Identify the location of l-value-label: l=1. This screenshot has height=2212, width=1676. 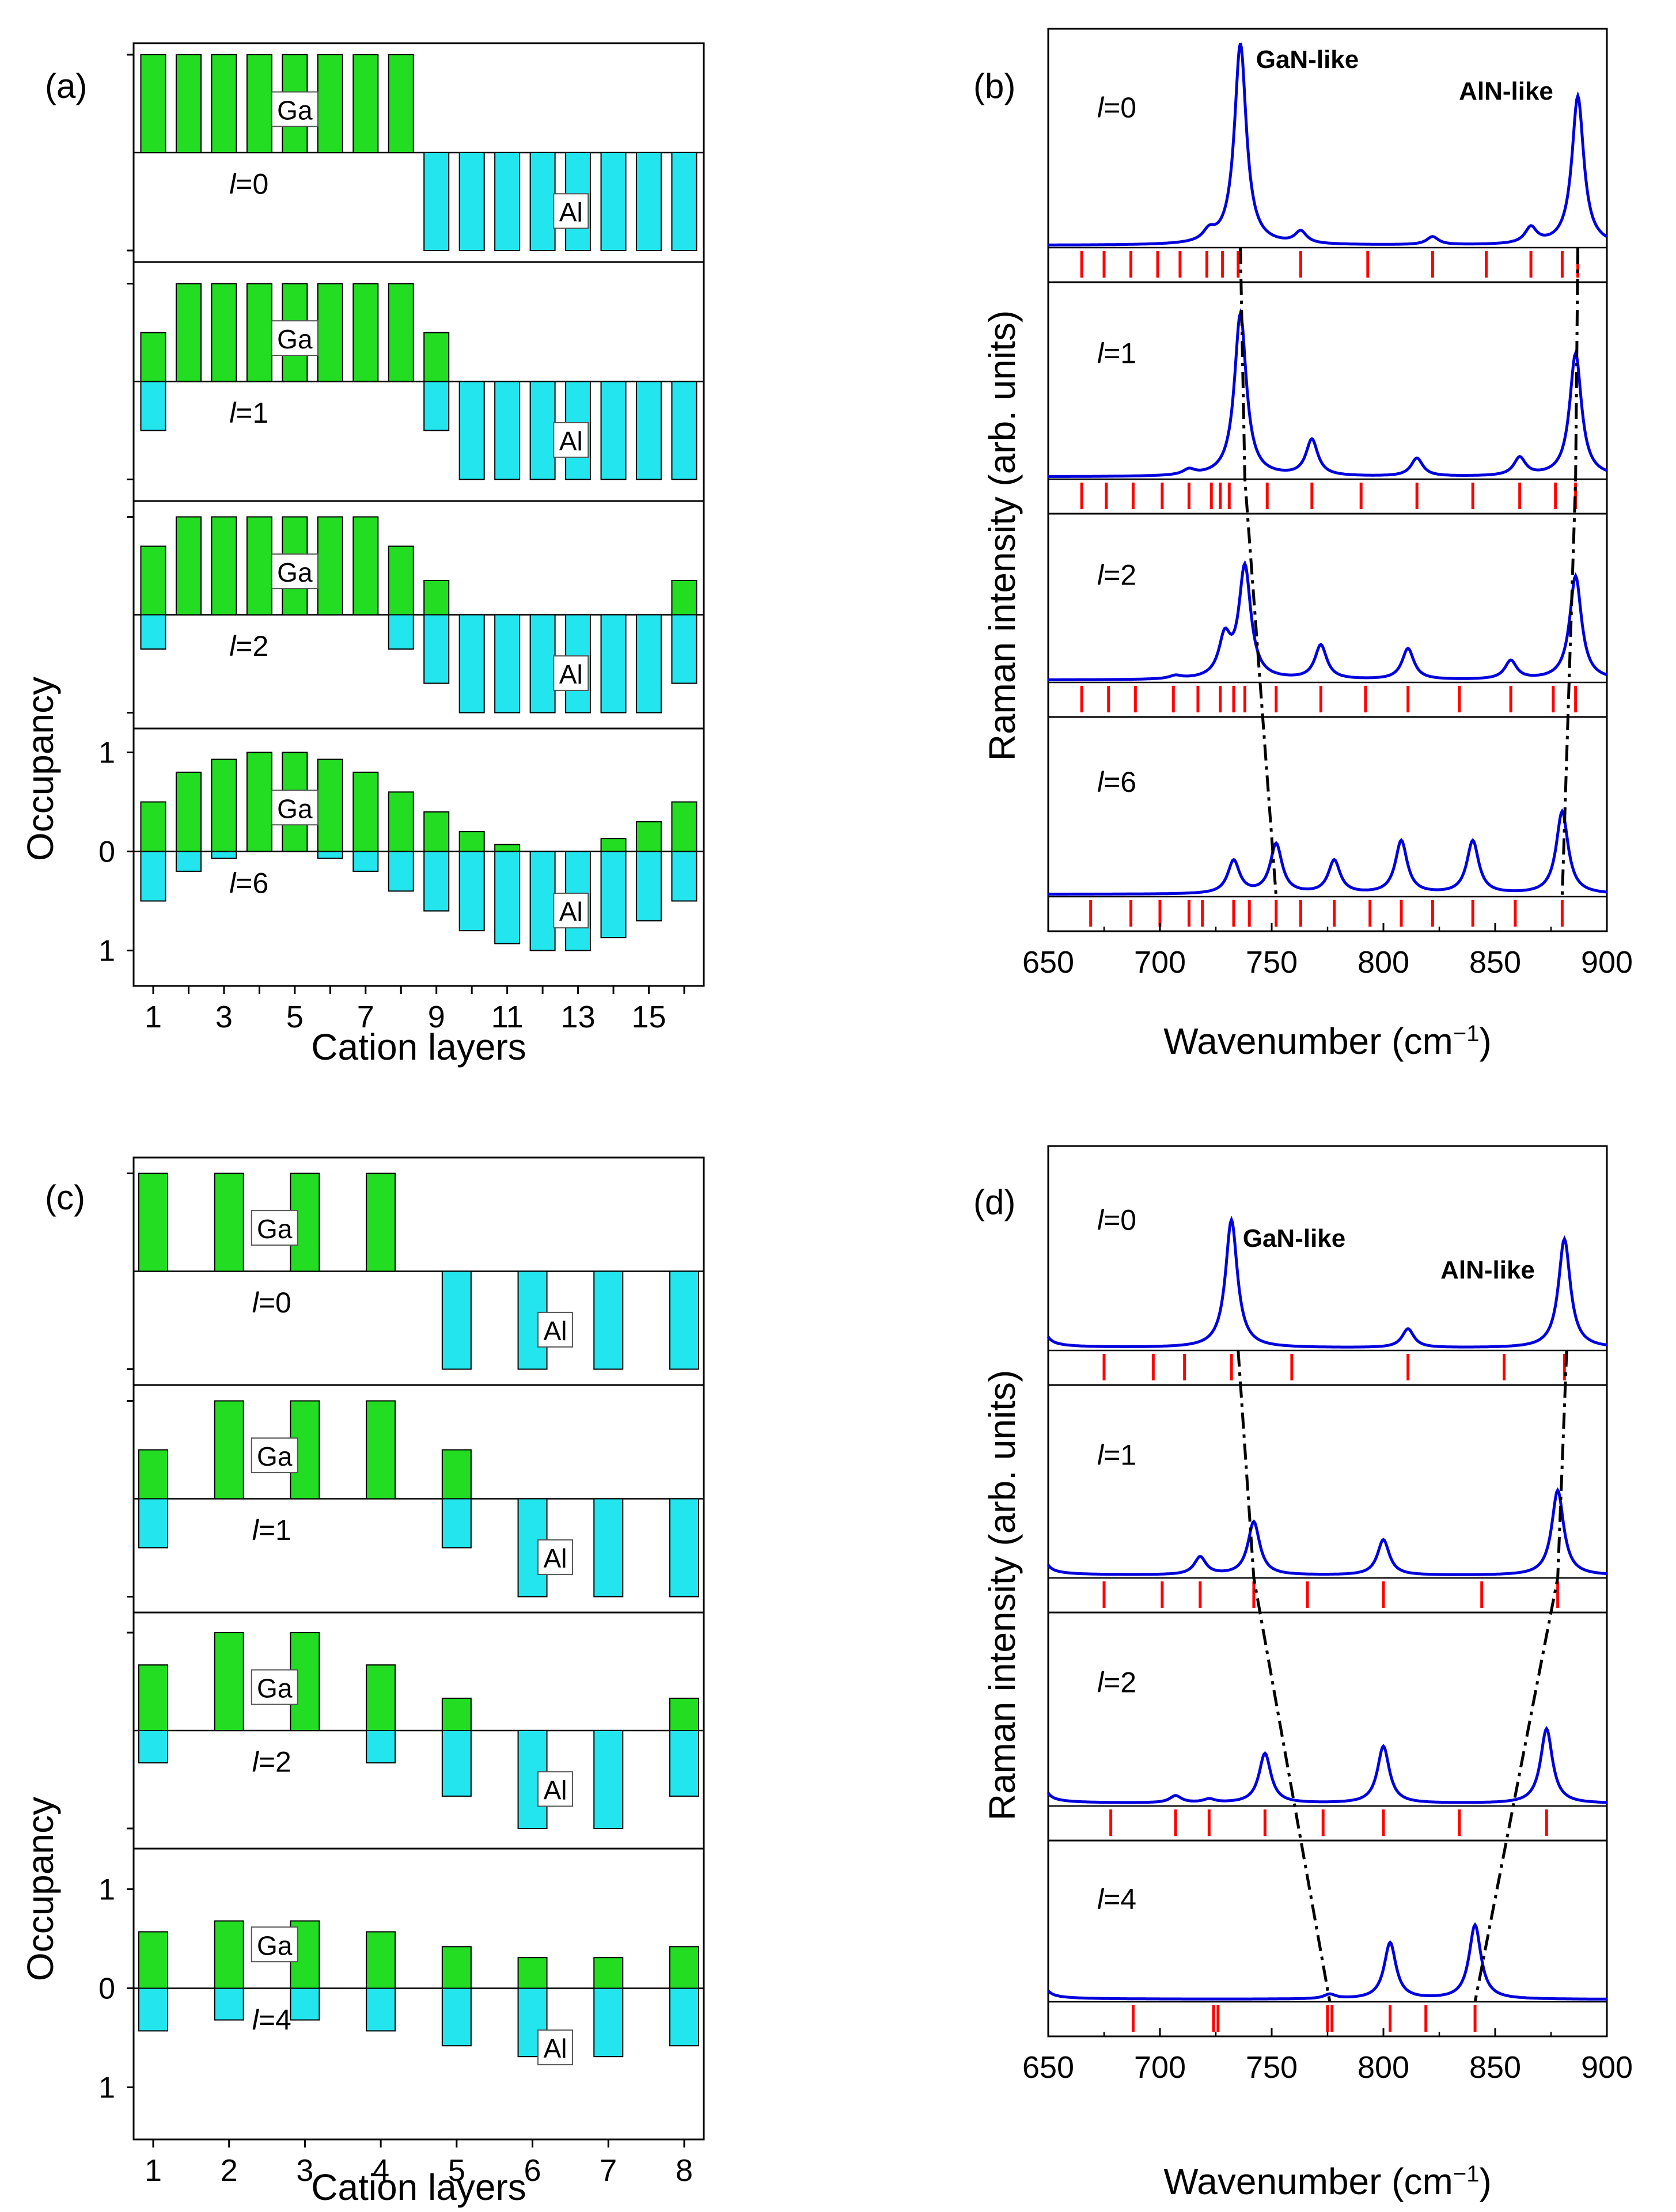
(271, 1530).